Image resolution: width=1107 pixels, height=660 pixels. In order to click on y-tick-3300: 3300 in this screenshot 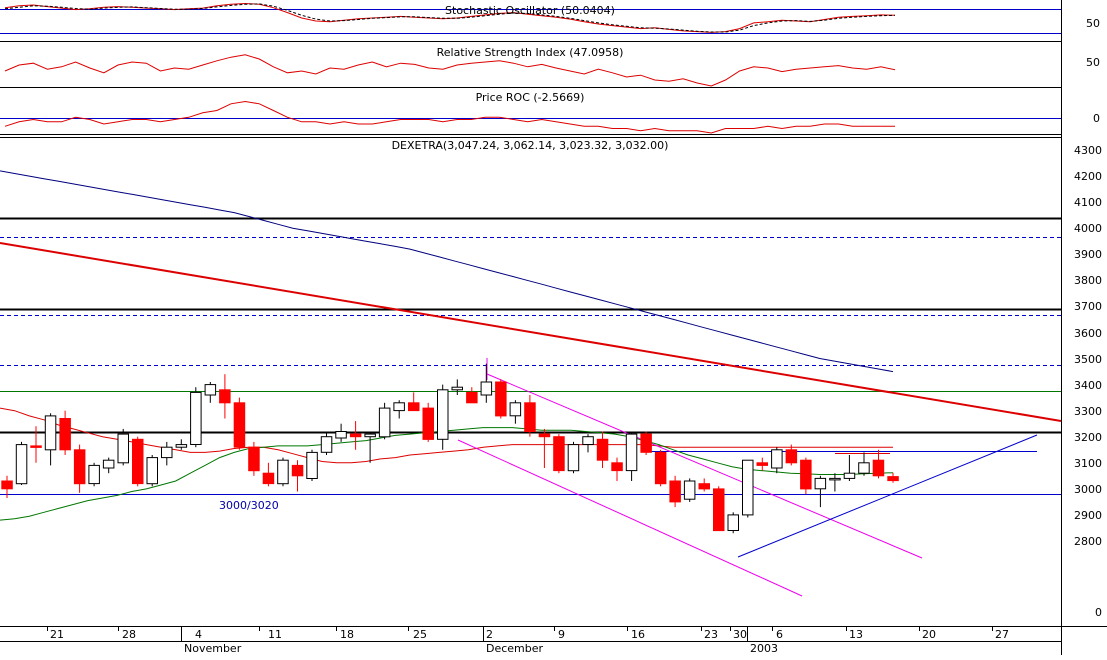, I will do `click(1088, 411)`.